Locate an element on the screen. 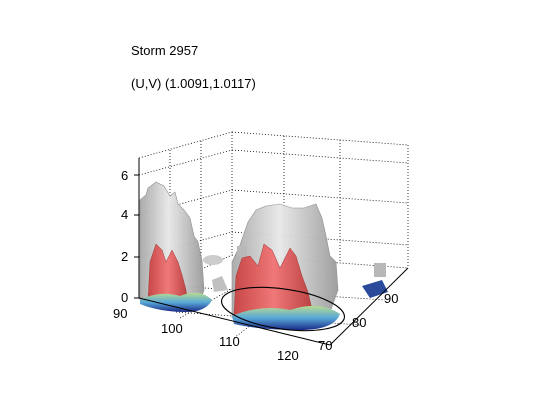 The height and width of the screenshot is (400, 533). y-tick-label: 70 is located at coordinates (325, 345).